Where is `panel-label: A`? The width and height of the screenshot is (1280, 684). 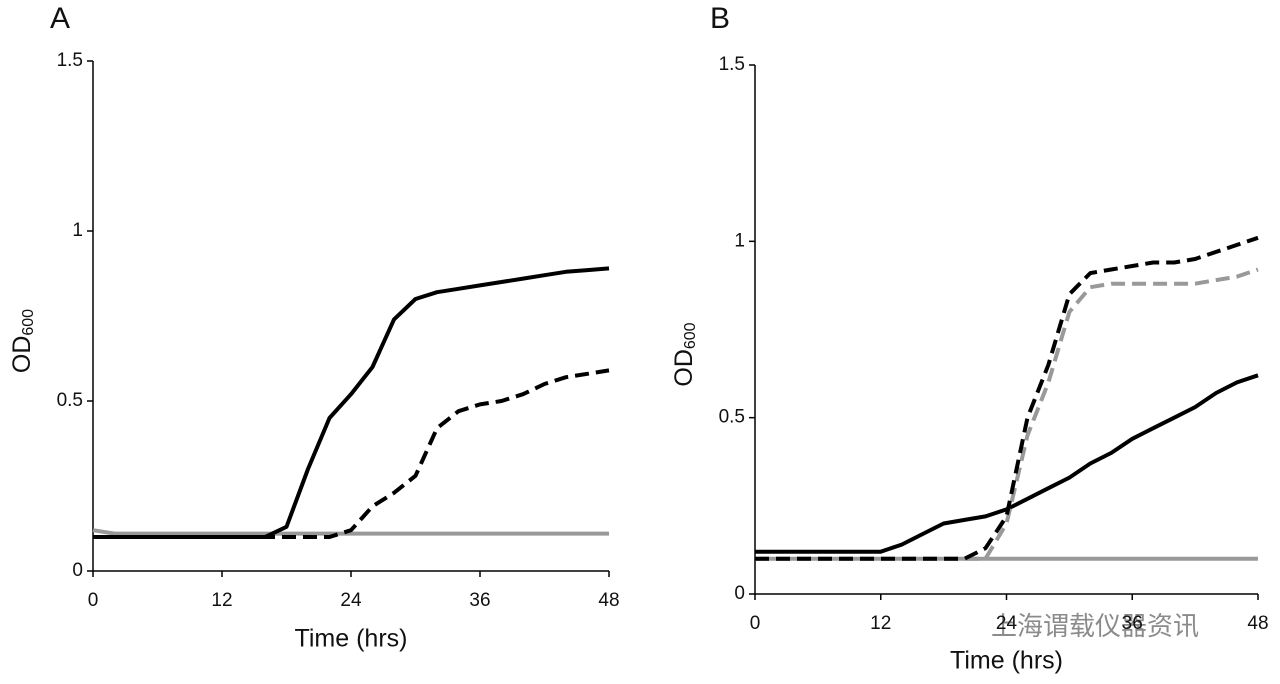 panel-label: A is located at coordinates (60, 18).